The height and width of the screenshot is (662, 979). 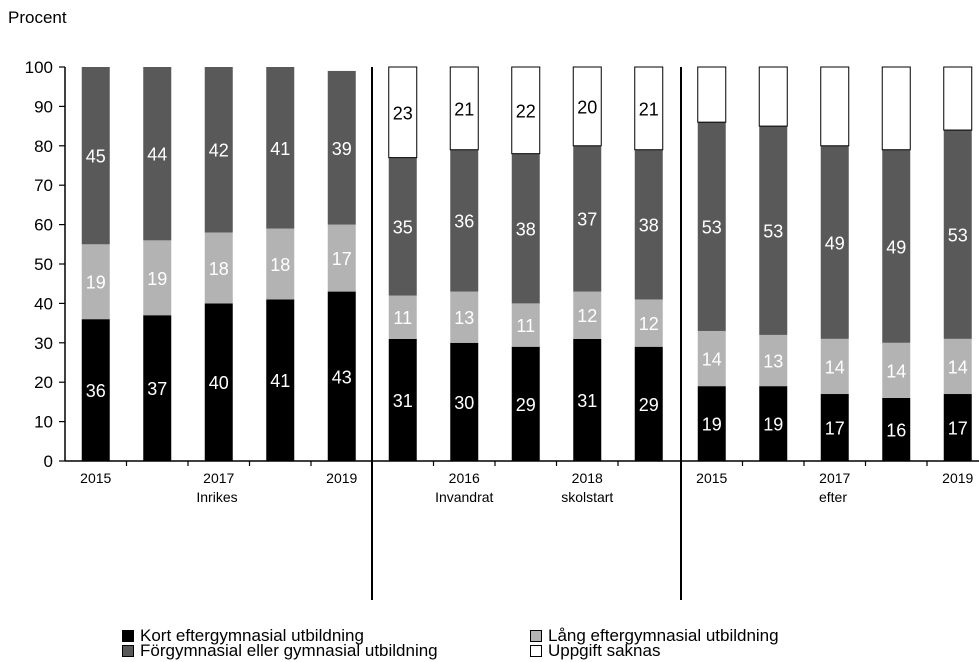 I want to click on bar-lang-g1-2017, so click(x=525, y=325).